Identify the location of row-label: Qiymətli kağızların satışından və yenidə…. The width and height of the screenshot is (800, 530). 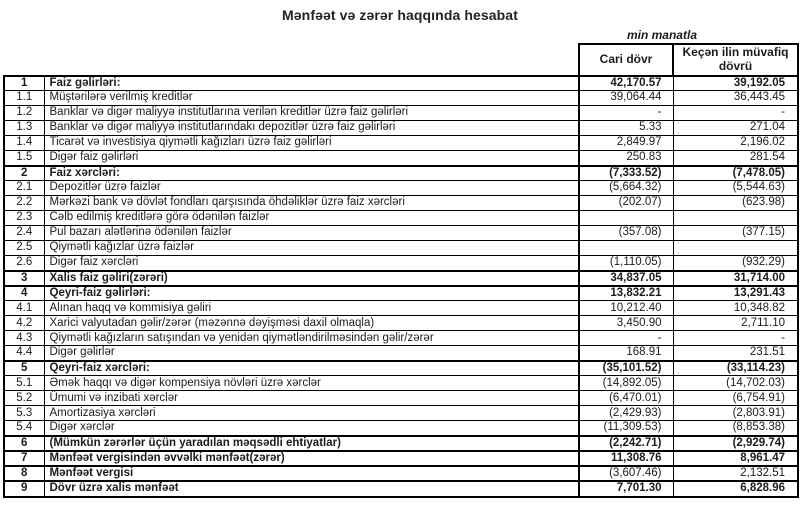
(311, 338).